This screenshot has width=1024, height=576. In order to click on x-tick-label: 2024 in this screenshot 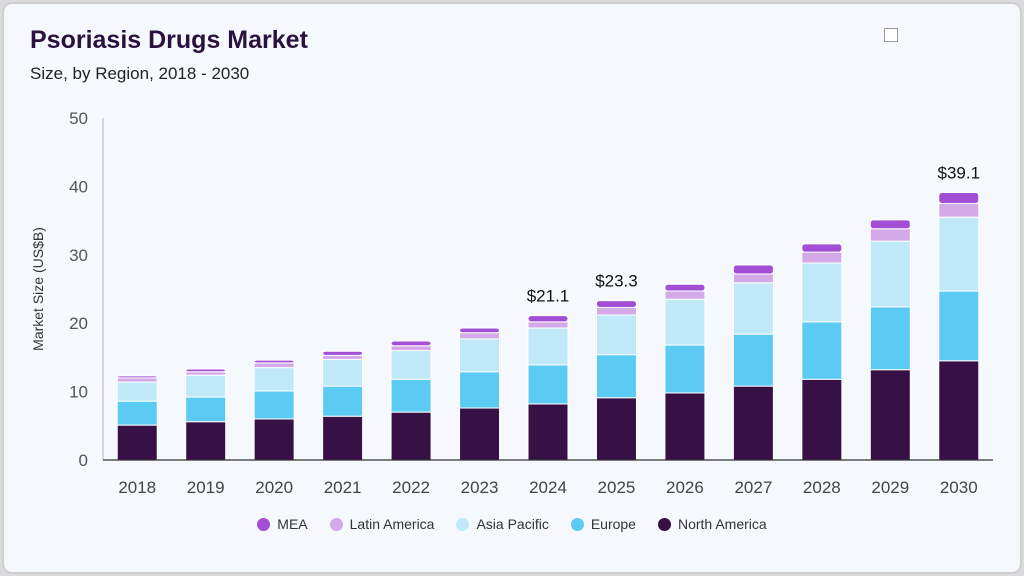, I will do `click(548, 487)`.